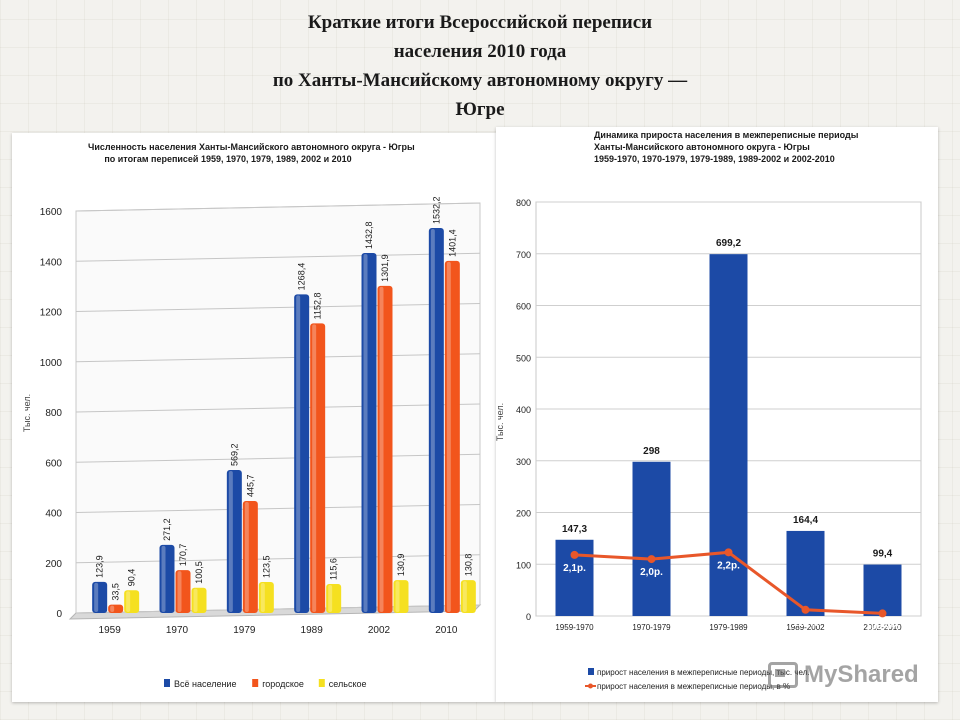 The width and height of the screenshot is (960, 720). I want to click on legend-label: городское, so click(283, 684).